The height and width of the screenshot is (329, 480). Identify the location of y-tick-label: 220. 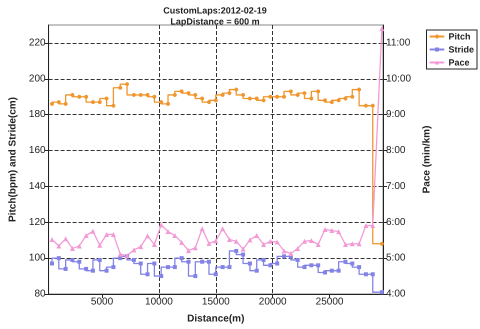
(37, 42).